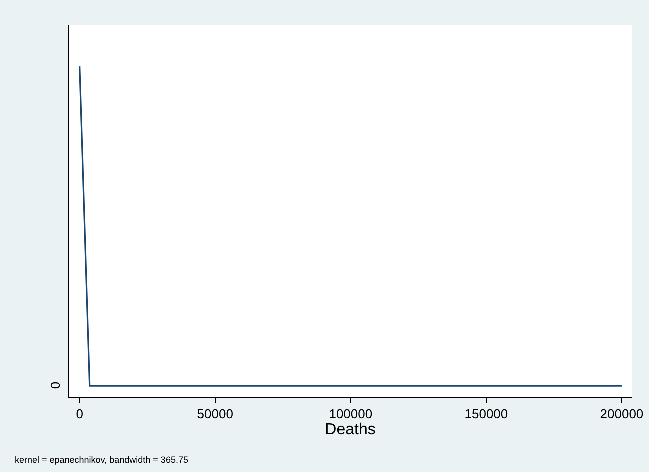 The height and width of the screenshot is (472, 649). Describe the element at coordinates (215, 414) in the screenshot. I see `x-tick-label: 50000` at that location.